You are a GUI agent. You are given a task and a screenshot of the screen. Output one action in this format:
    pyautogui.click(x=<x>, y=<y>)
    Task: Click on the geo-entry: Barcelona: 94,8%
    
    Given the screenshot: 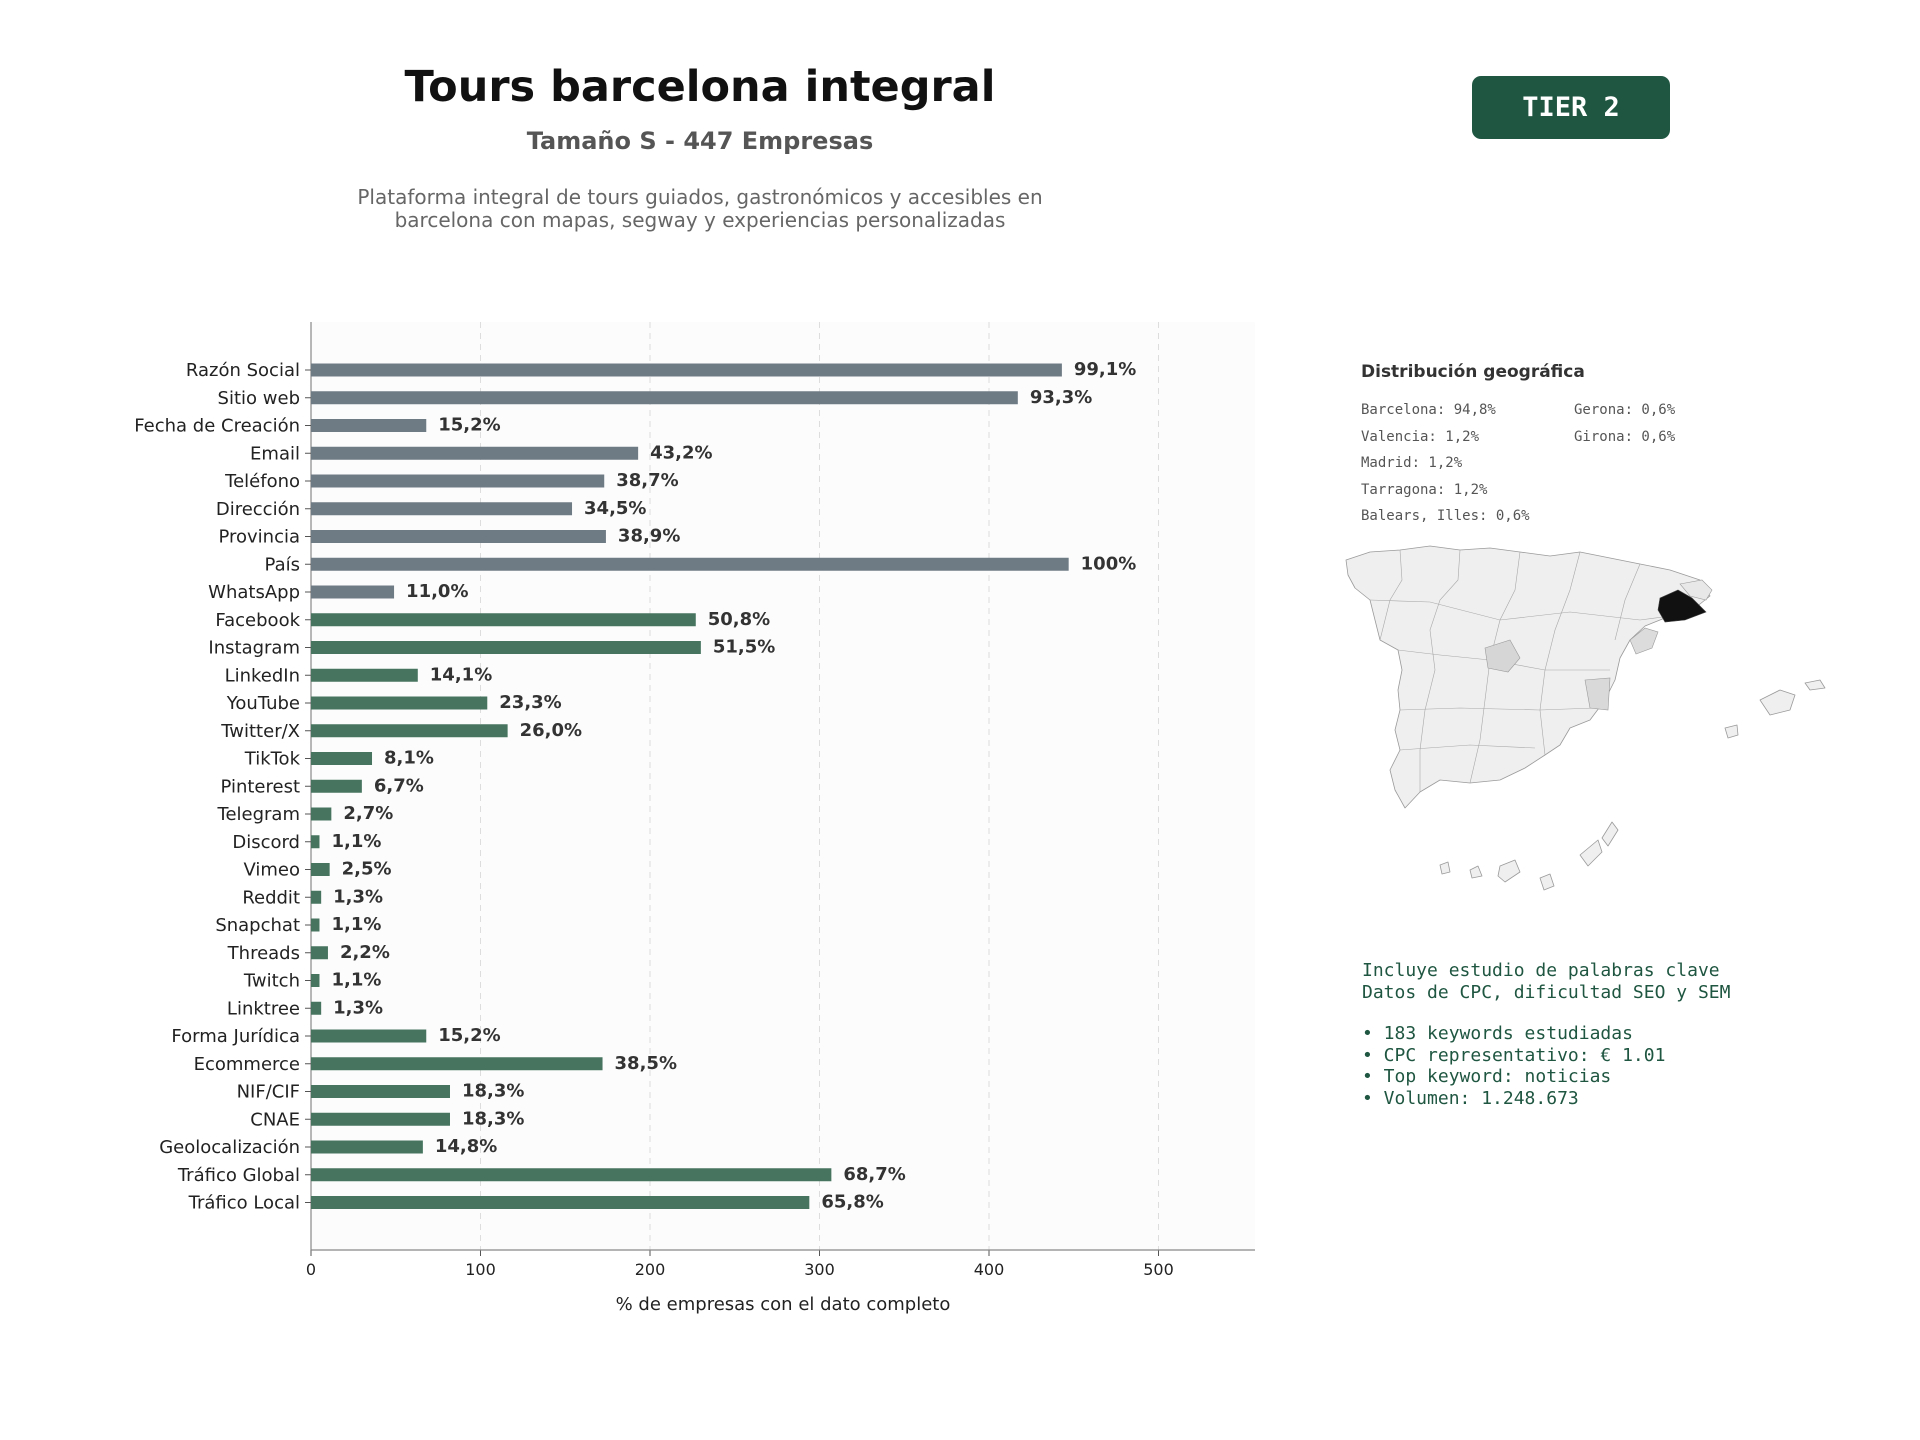 What is the action you would take?
    pyautogui.click(x=1428, y=410)
    